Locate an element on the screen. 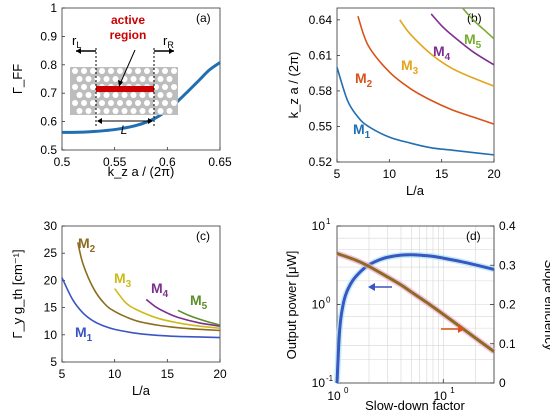 Image resolution: width=550 pixels, height=417 pixels. x-tick-exponent: 0 is located at coordinates (346, 390).